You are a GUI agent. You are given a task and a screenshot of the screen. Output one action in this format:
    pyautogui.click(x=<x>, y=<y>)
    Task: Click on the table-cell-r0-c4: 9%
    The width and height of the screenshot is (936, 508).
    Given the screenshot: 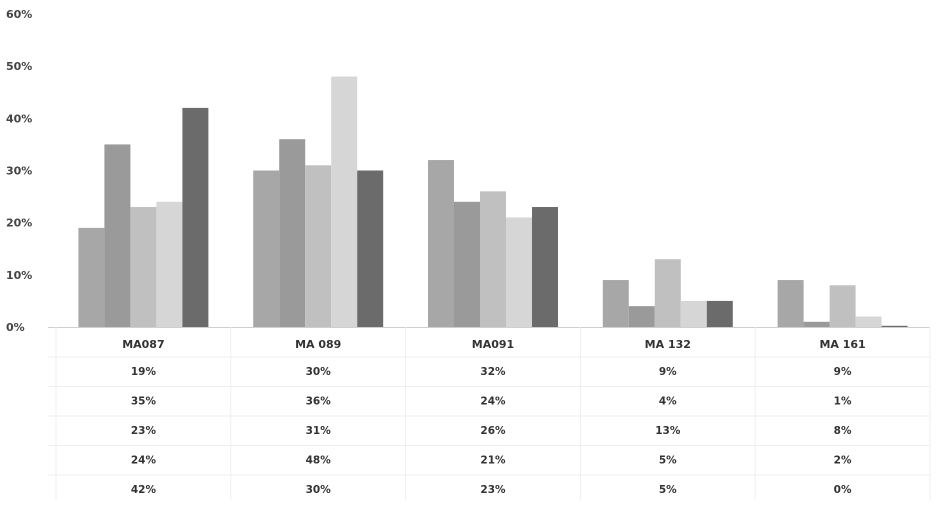 What is the action you would take?
    pyautogui.click(x=843, y=372)
    